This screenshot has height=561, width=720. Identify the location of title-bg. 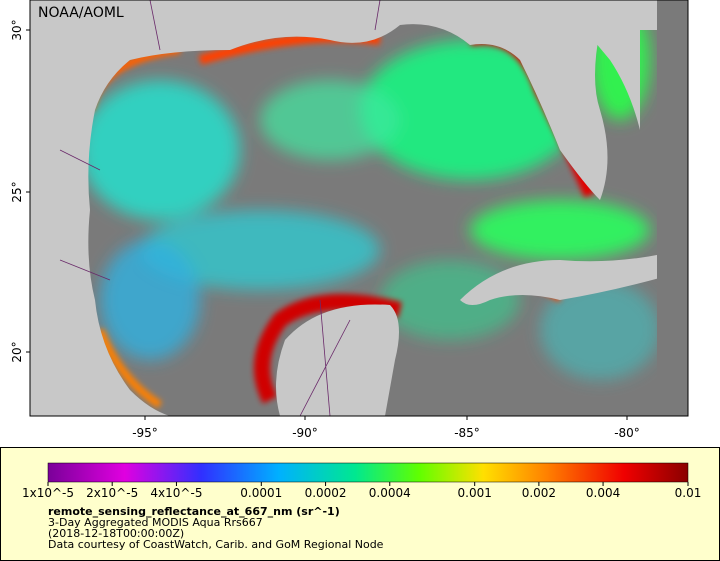
(83, 12).